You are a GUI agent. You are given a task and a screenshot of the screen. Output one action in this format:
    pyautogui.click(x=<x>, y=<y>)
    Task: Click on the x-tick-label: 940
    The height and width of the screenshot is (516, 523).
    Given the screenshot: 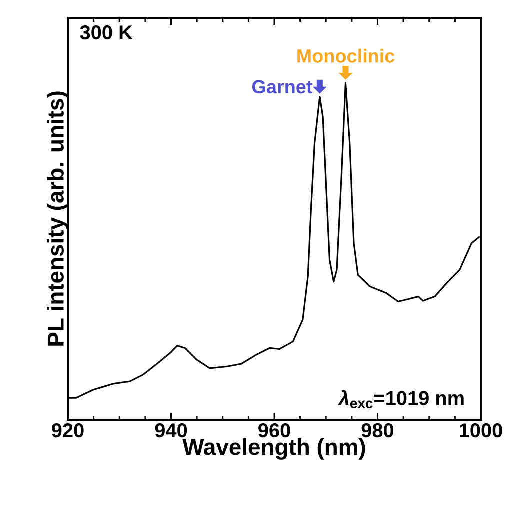 What is the action you would take?
    pyautogui.click(x=171, y=431)
    